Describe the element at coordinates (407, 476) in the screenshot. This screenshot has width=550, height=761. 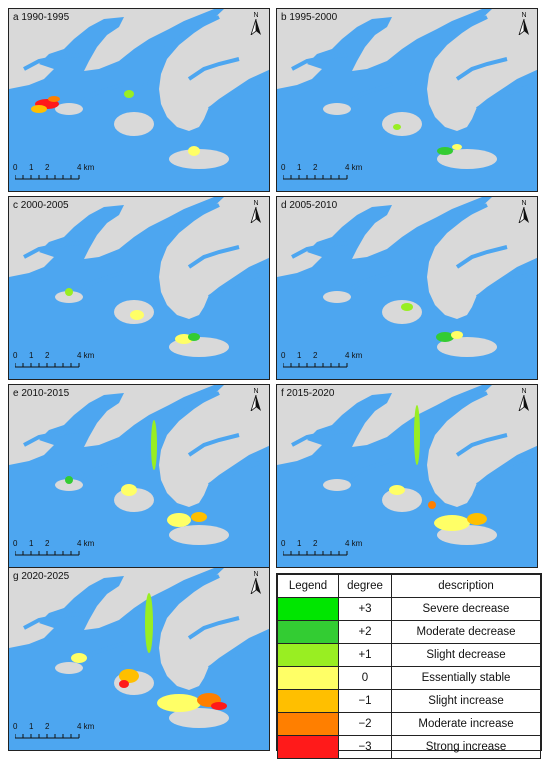
I see `map-panel-f: f 2015-2020 N 0 1 2 4 km` at that location.